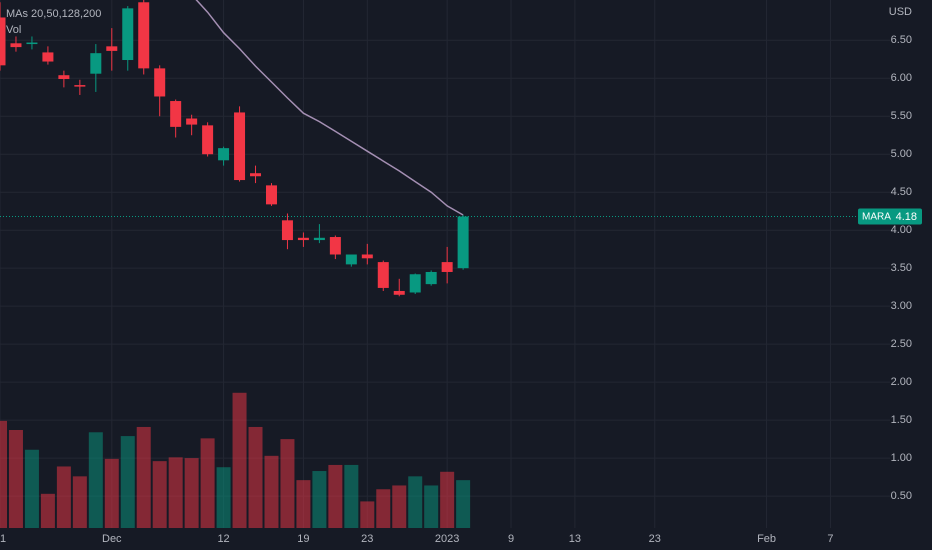 The width and height of the screenshot is (932, 550). I want to click on y-tick-label: 1.00, so click(901, 458).